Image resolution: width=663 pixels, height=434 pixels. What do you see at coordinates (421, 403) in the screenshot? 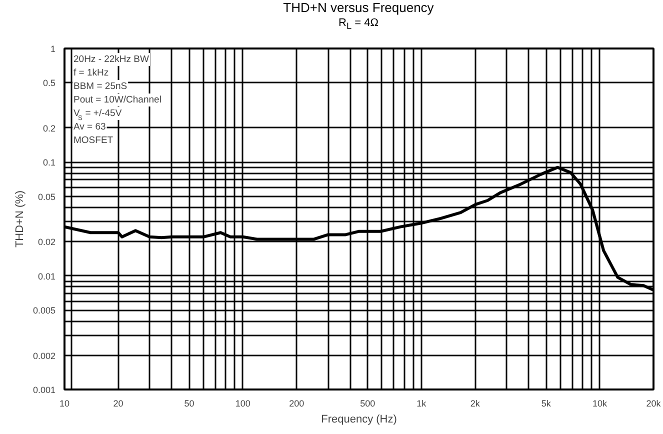
I see `x-tick-label: 1k` at bounding box center [421, 403].